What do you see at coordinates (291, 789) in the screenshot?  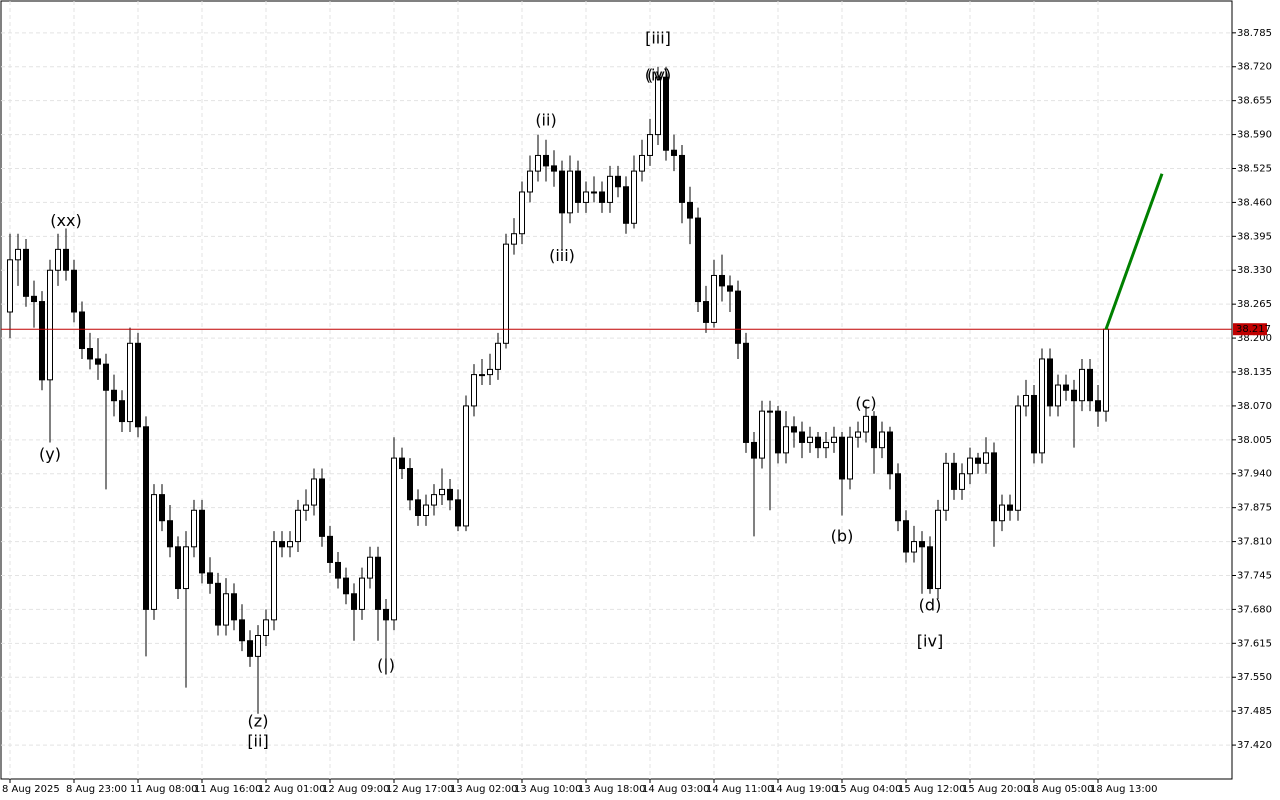 I see `x-tick-label: 12 Aug 01:00` at bounding box center [291, 789].